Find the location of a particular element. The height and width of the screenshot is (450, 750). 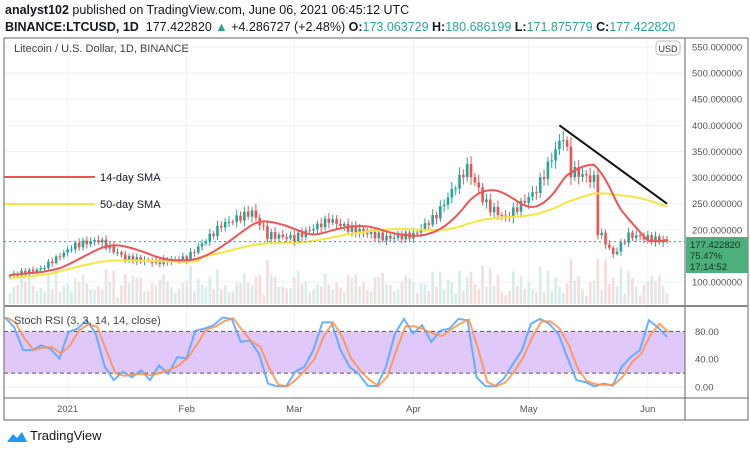

price-tick-label: 500.000000 is located at coordinates (717, 74).